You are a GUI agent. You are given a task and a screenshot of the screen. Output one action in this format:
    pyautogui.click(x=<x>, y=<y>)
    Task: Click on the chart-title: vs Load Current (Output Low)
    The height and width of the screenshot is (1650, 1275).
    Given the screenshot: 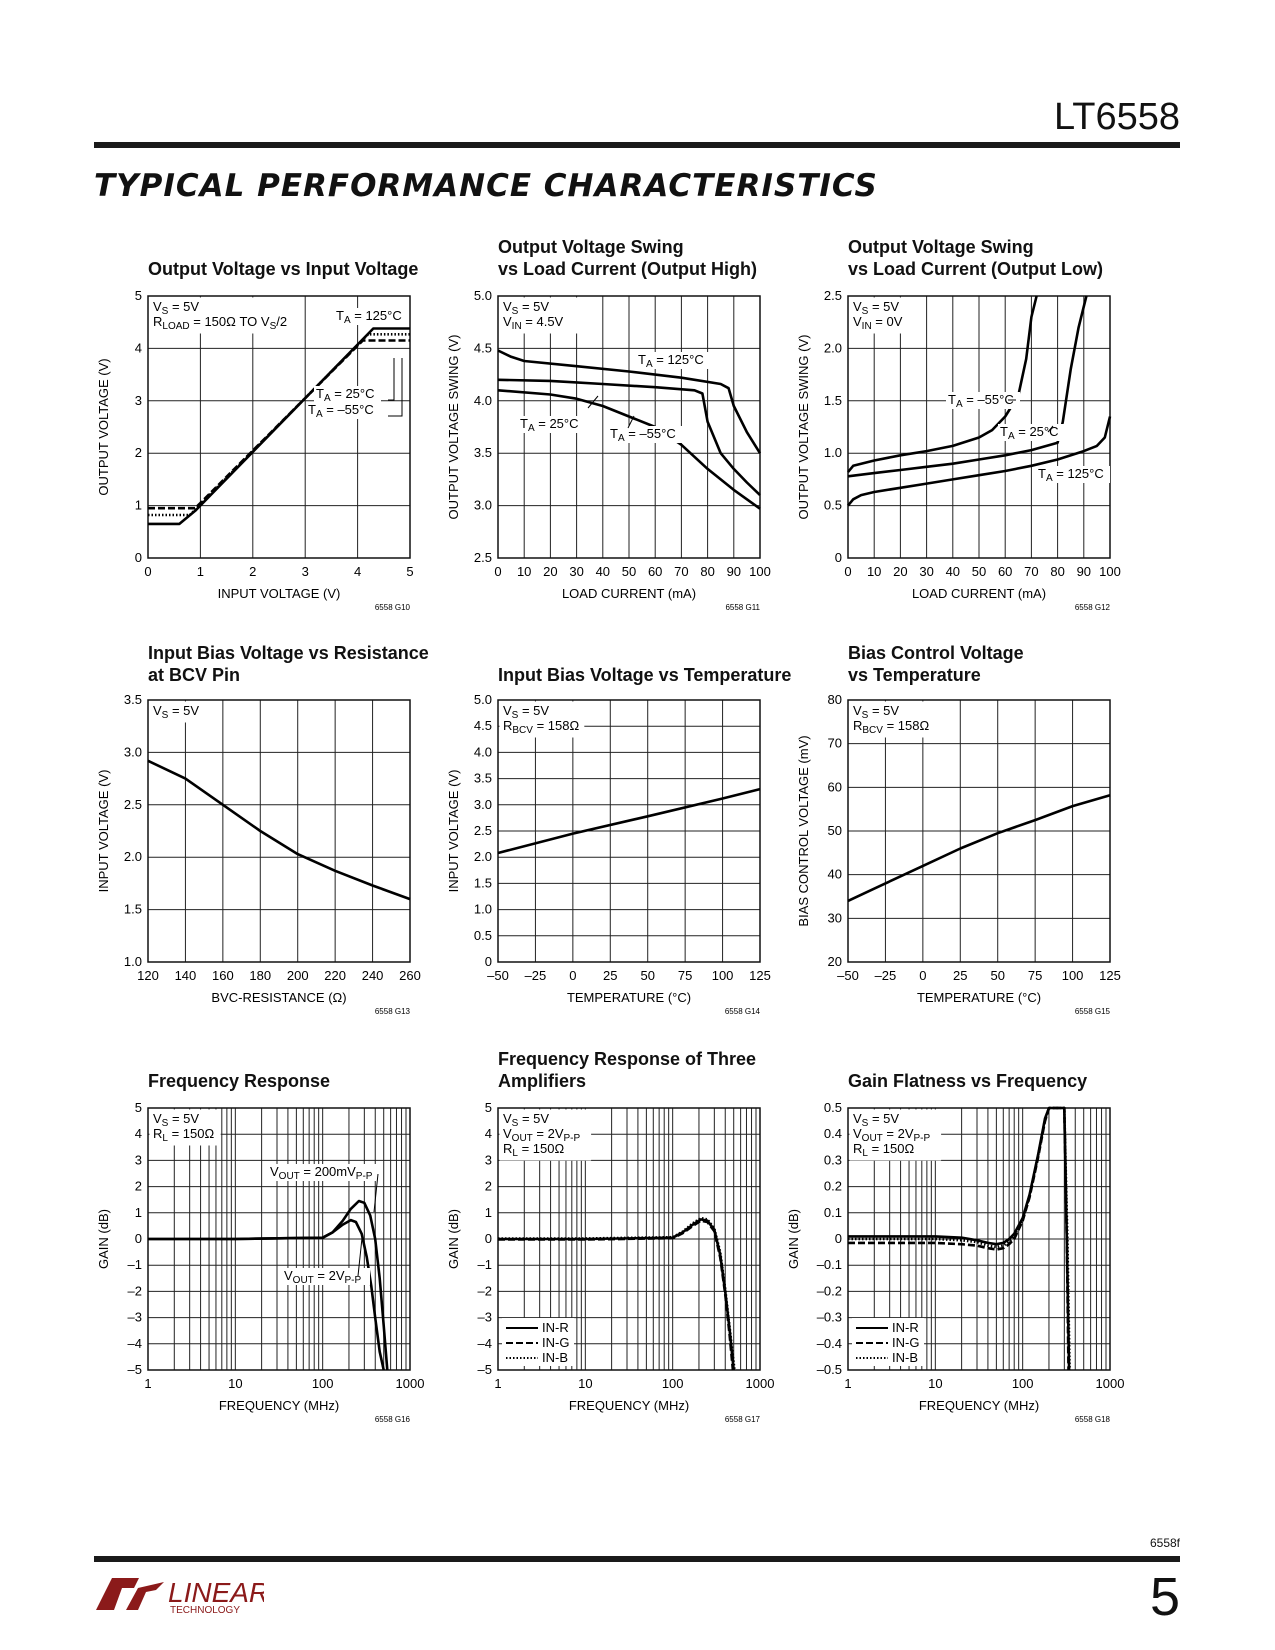 What is the action you would take?
    pyautogui.click(x=975, y=269)
    